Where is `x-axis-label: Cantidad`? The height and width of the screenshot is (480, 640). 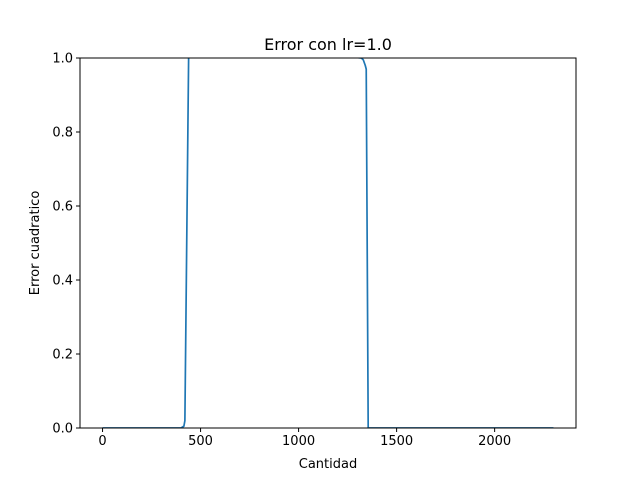
x-axis-label: Cantidad is located at coordinates (328, 464).